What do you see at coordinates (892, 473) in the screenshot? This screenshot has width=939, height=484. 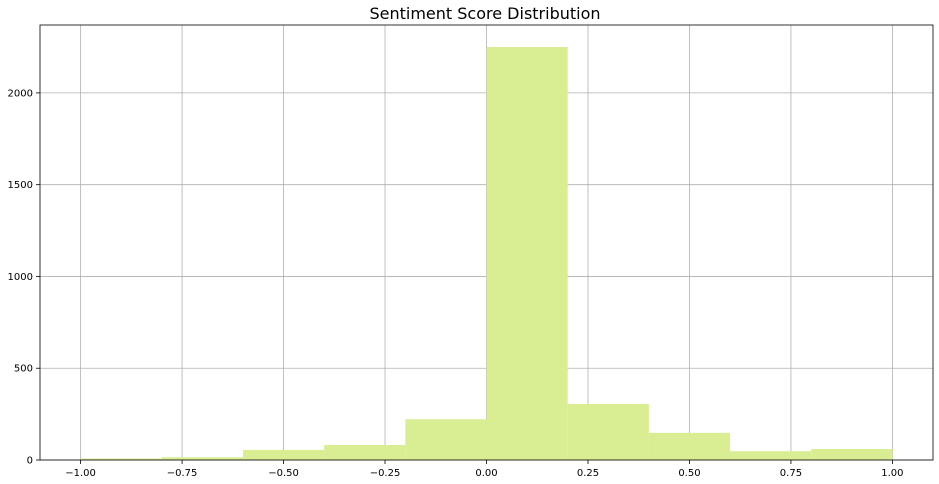 I see `x-tick-label: 1.00` at bounding box center [892, 473].